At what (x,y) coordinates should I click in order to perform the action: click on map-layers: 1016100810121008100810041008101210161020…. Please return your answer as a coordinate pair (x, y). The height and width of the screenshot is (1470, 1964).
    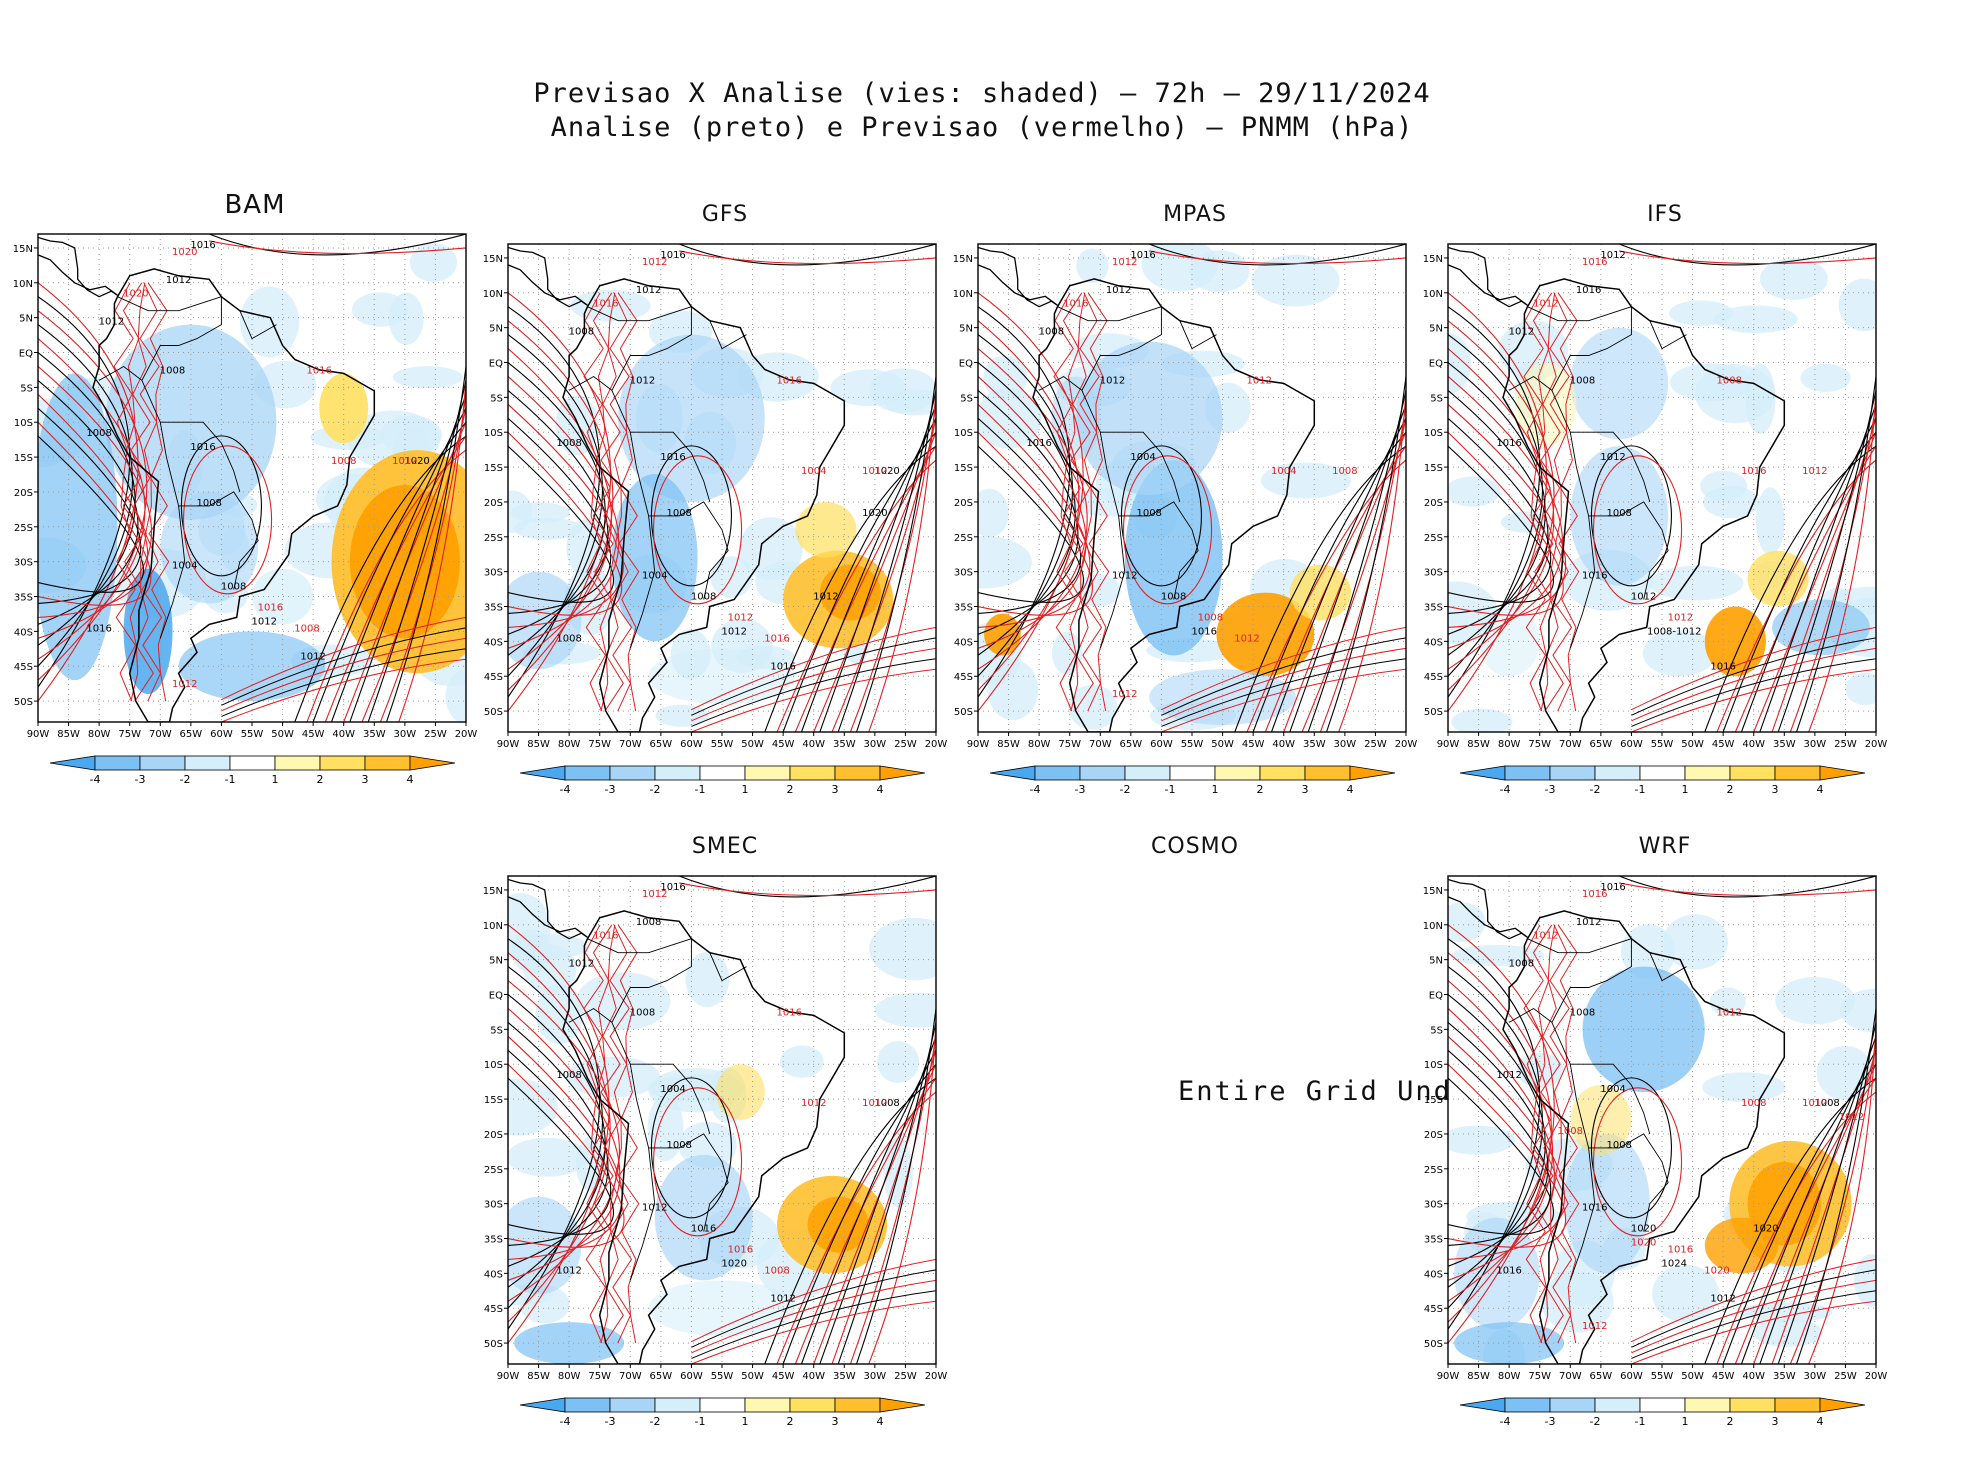
    Looking at the image, I should click on (722, 1120).